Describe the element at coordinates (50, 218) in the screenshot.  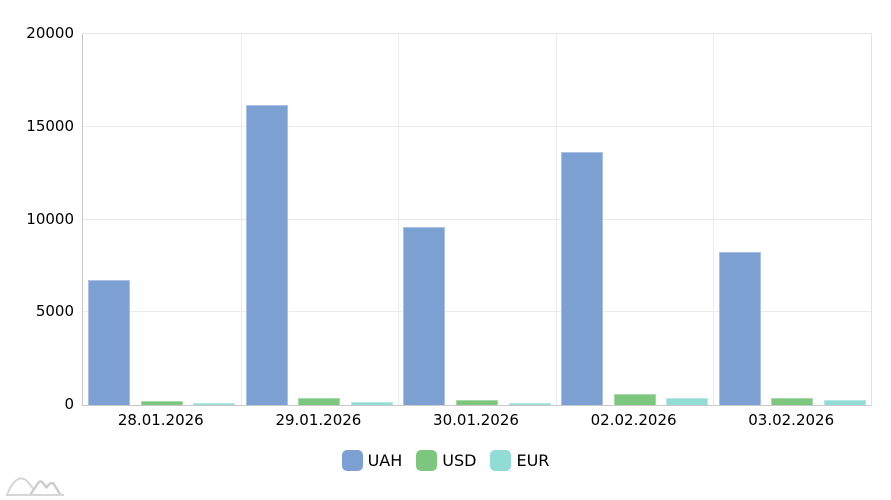
I see `y-axis-label-10000: 10000` at that location.